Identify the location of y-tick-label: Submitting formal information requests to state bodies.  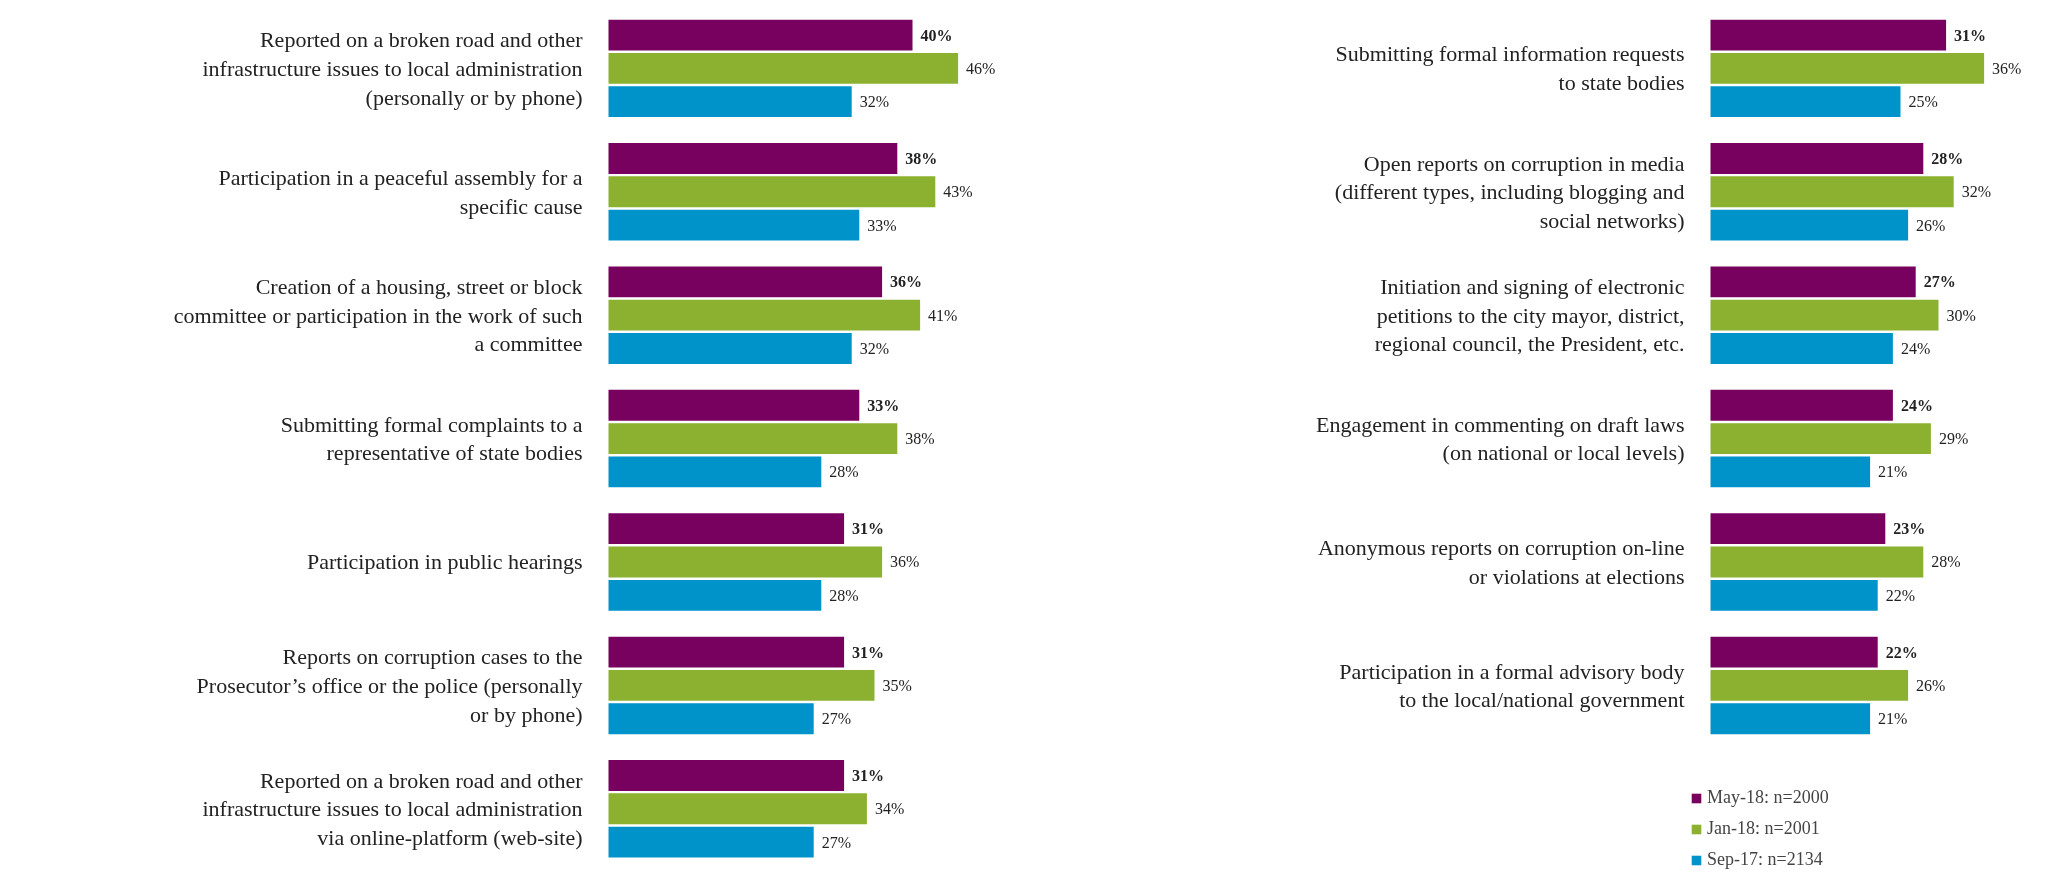
(1510, 68).